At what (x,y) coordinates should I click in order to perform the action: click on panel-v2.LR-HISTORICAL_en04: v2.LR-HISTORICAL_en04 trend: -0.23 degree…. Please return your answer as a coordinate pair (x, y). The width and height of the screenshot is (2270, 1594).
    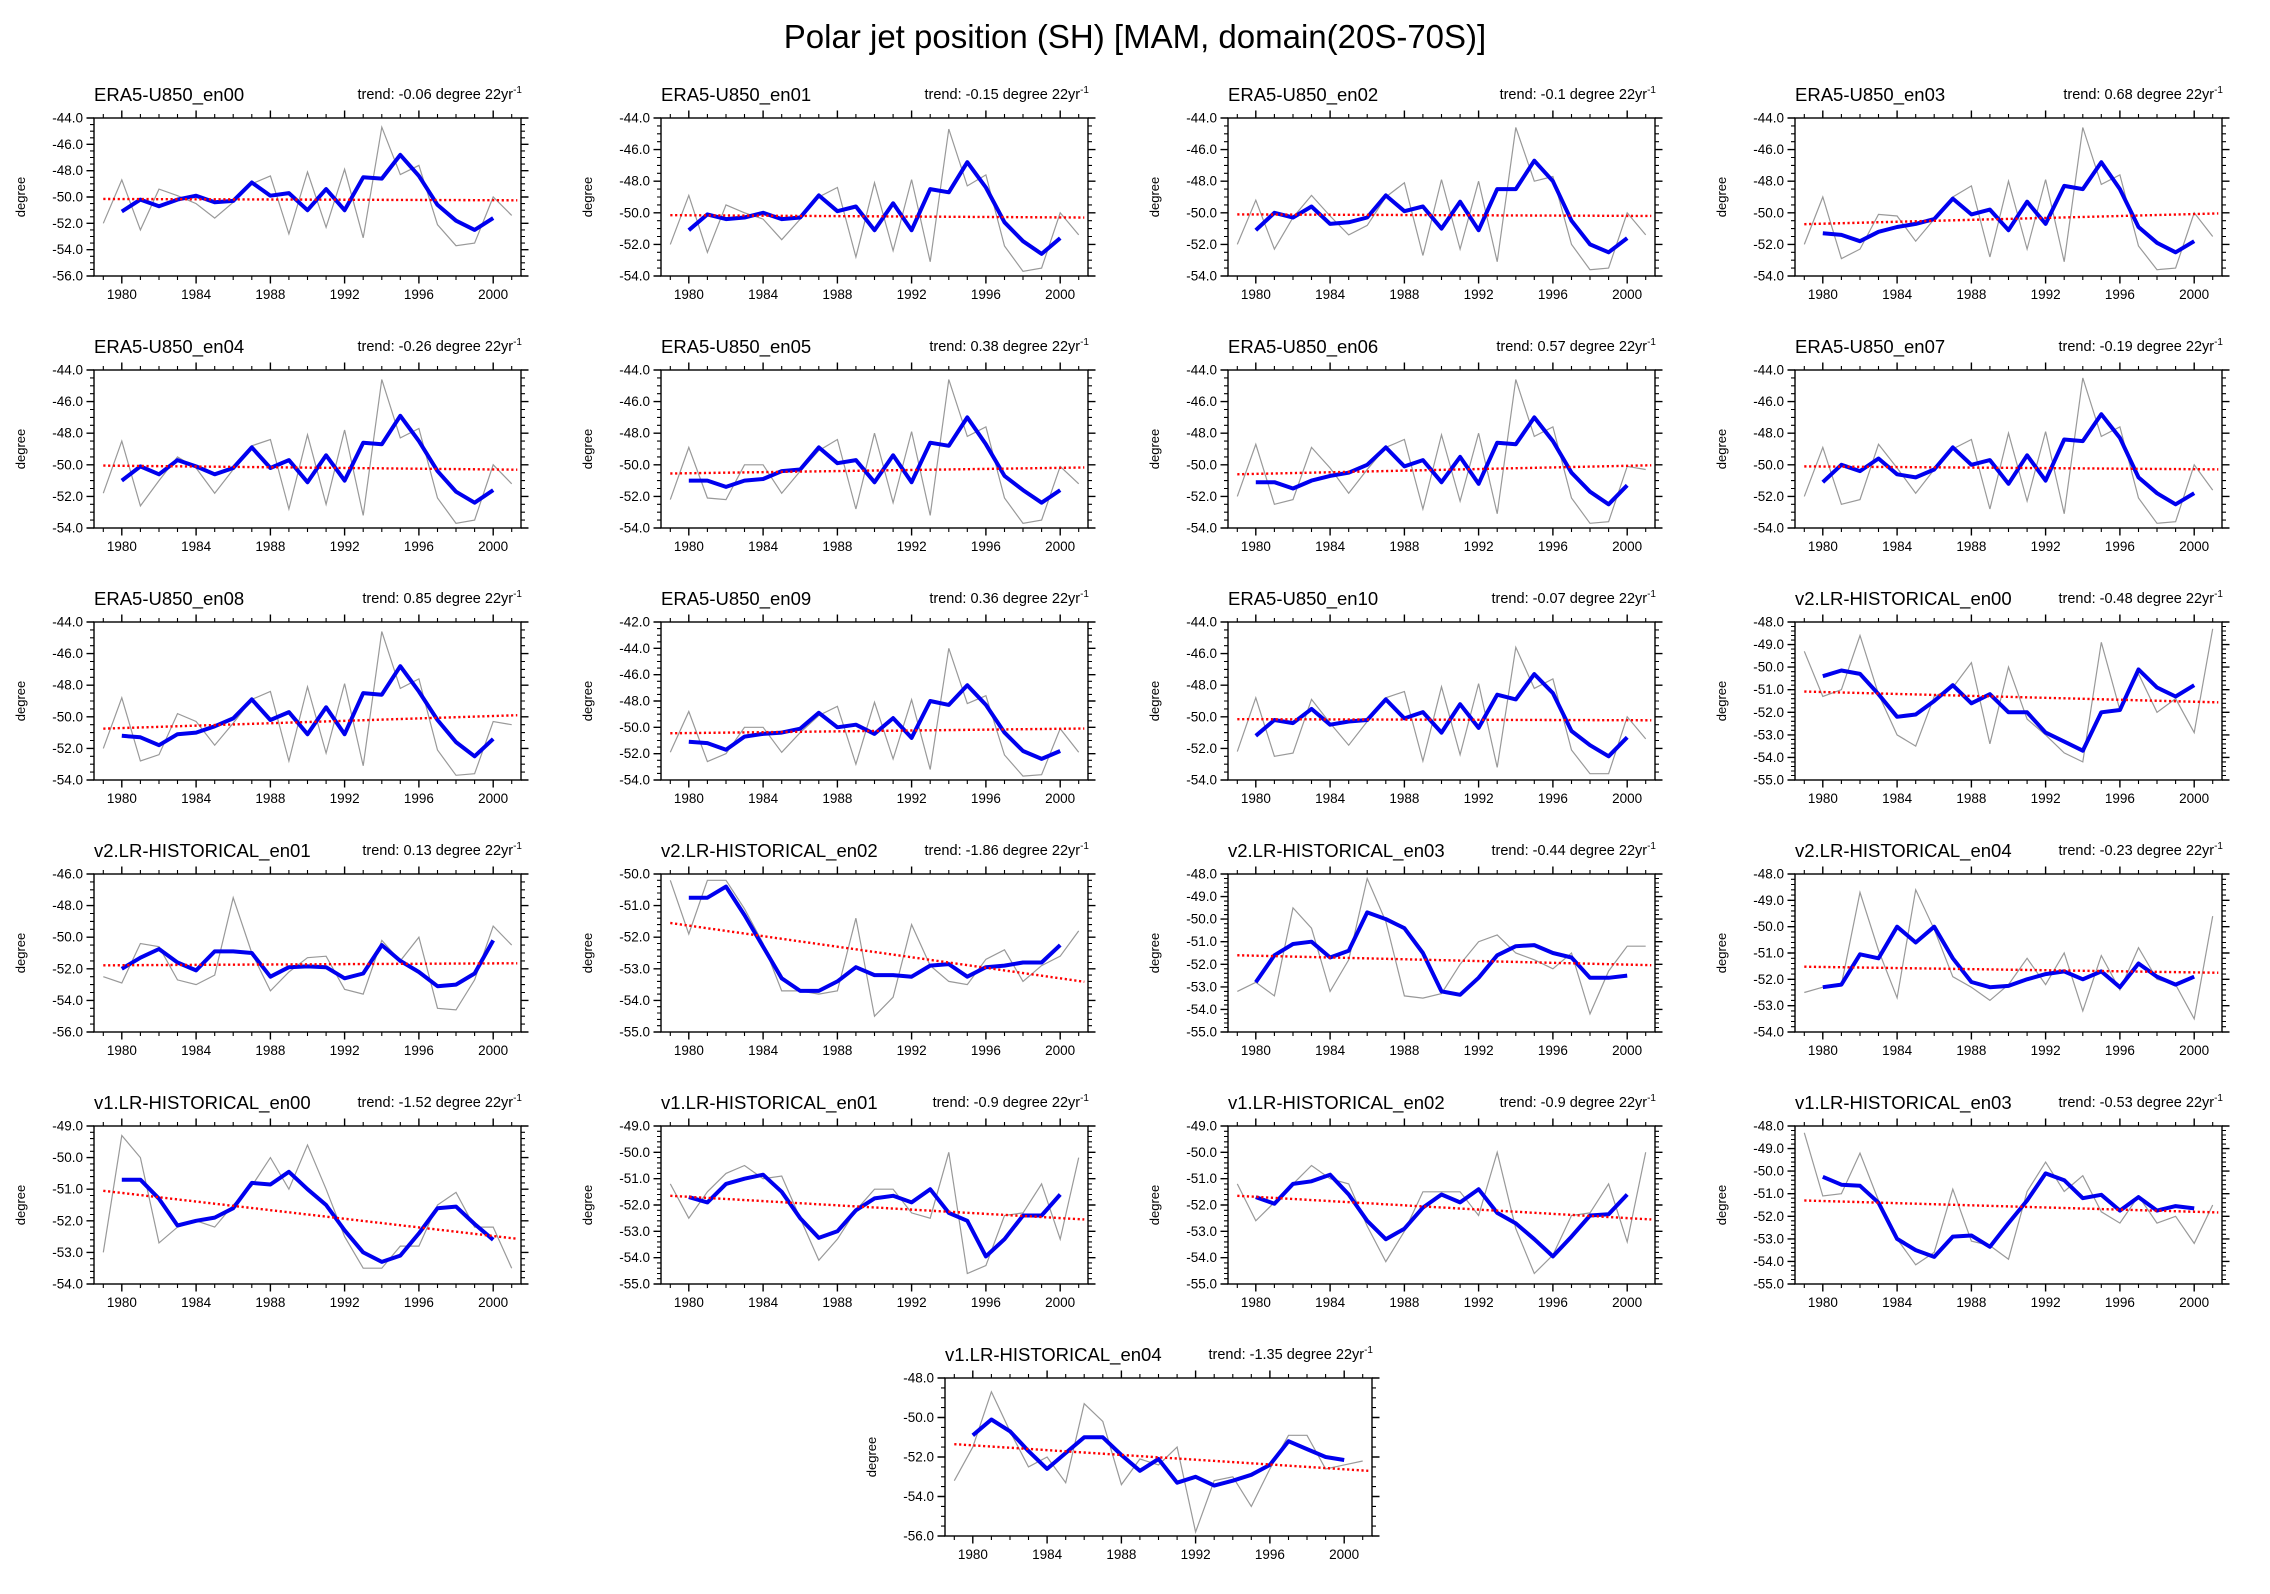
    Looking at the image, I should click on (1985, 952).